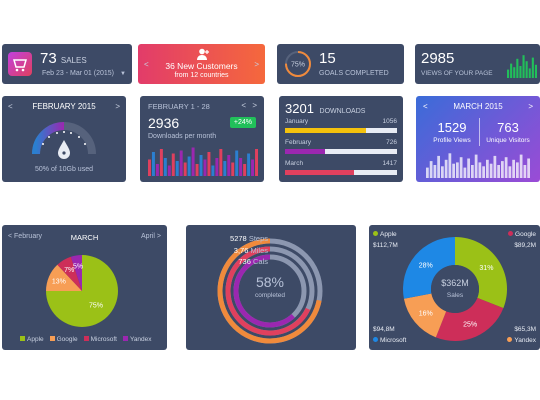  What do you see at coordinates (164, 123) in the screenshot?
I see `downloads-value: 2936` at bounding box center [164, 123].